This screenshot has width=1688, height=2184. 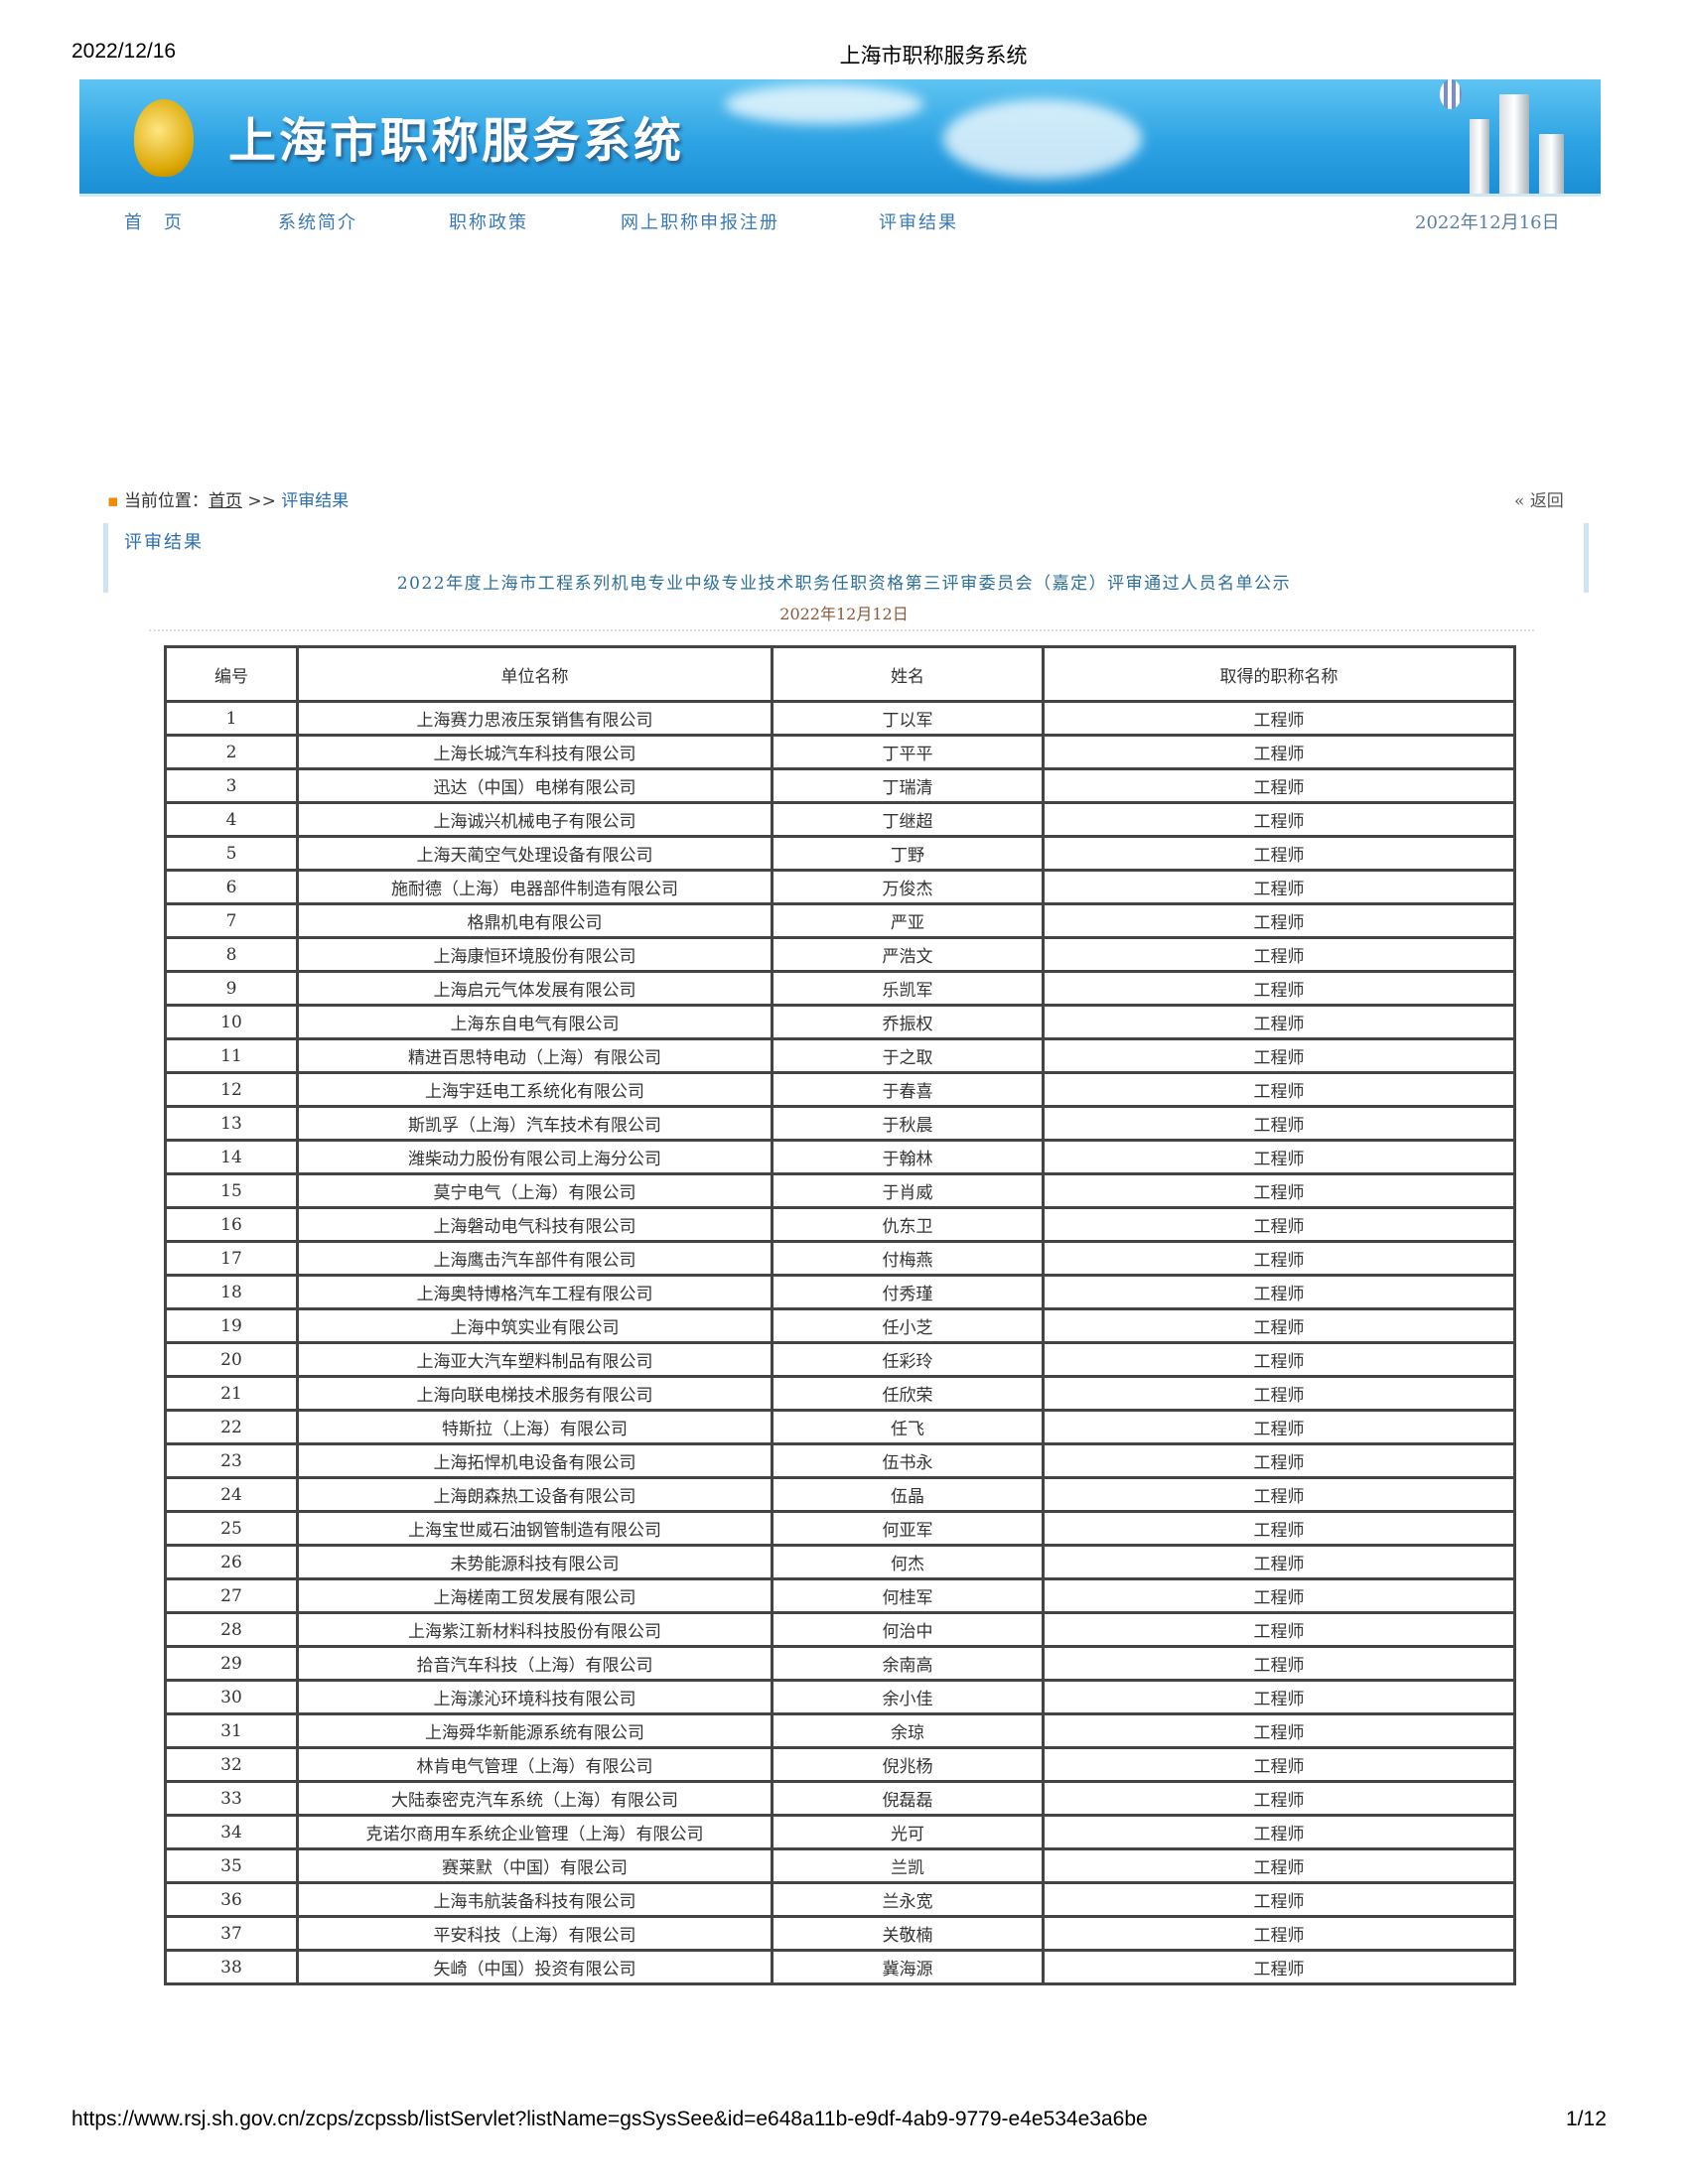 I want to click on person-name: 万俊杰, so click(x=908, y=887).